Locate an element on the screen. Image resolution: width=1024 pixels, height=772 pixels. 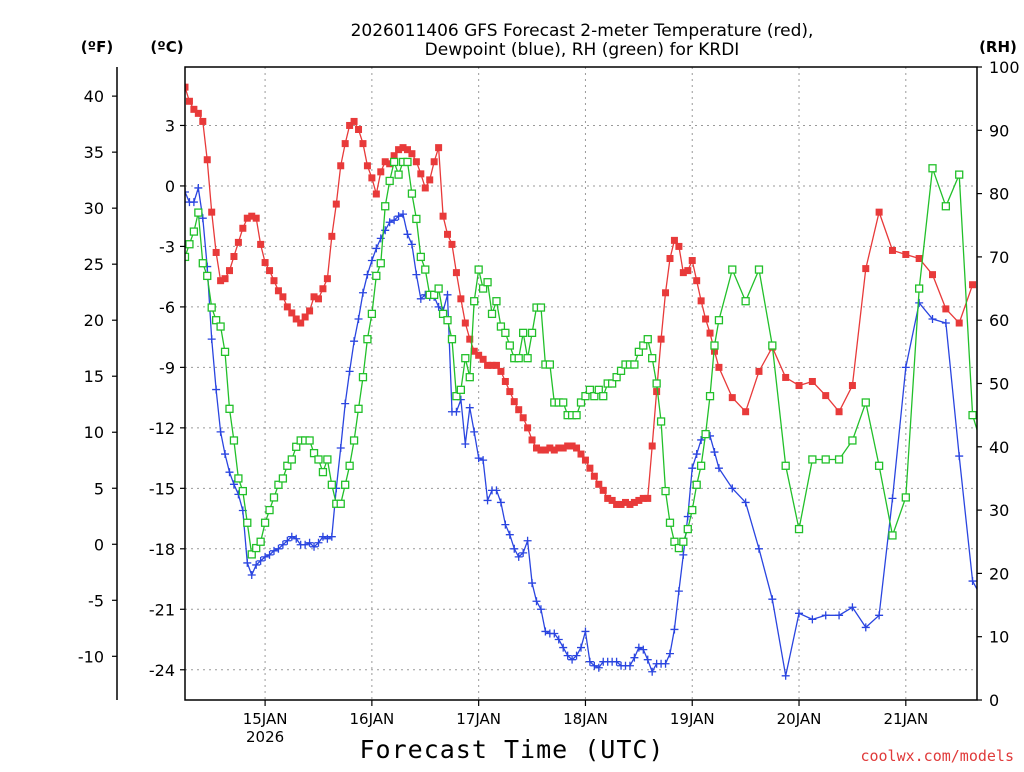
rh-tick-label: 80 is located at coordinates (999, 194).